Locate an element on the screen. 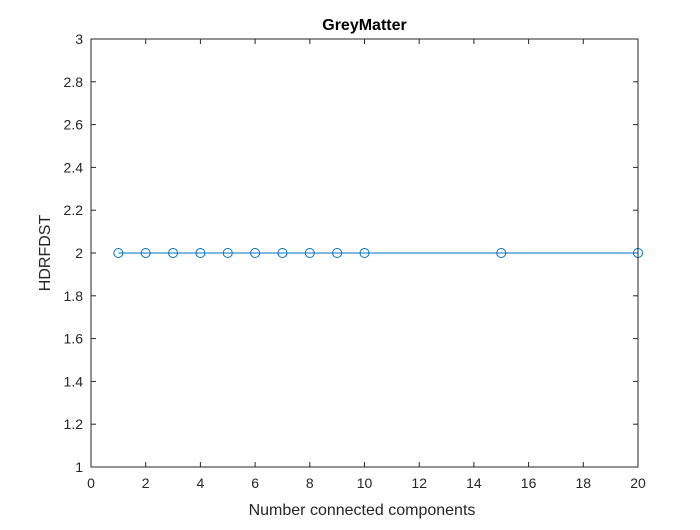  x-tick-label: 6 is located at coordinates (255, 483).